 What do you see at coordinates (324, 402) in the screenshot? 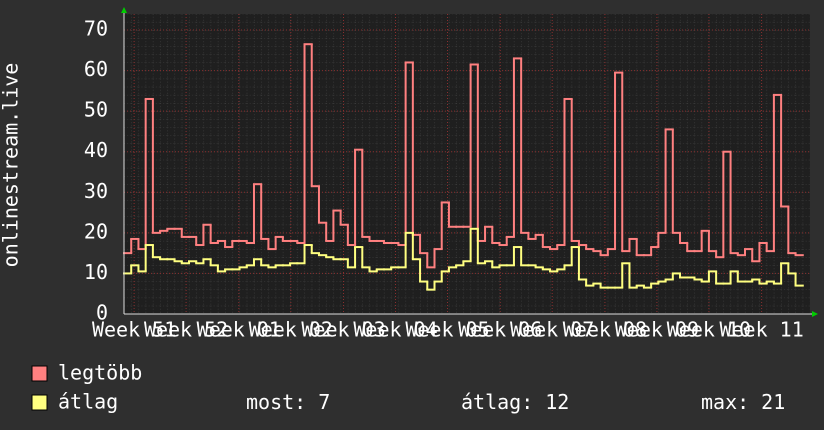
I see `stat-value: 7` at bounding box center [324, 402].